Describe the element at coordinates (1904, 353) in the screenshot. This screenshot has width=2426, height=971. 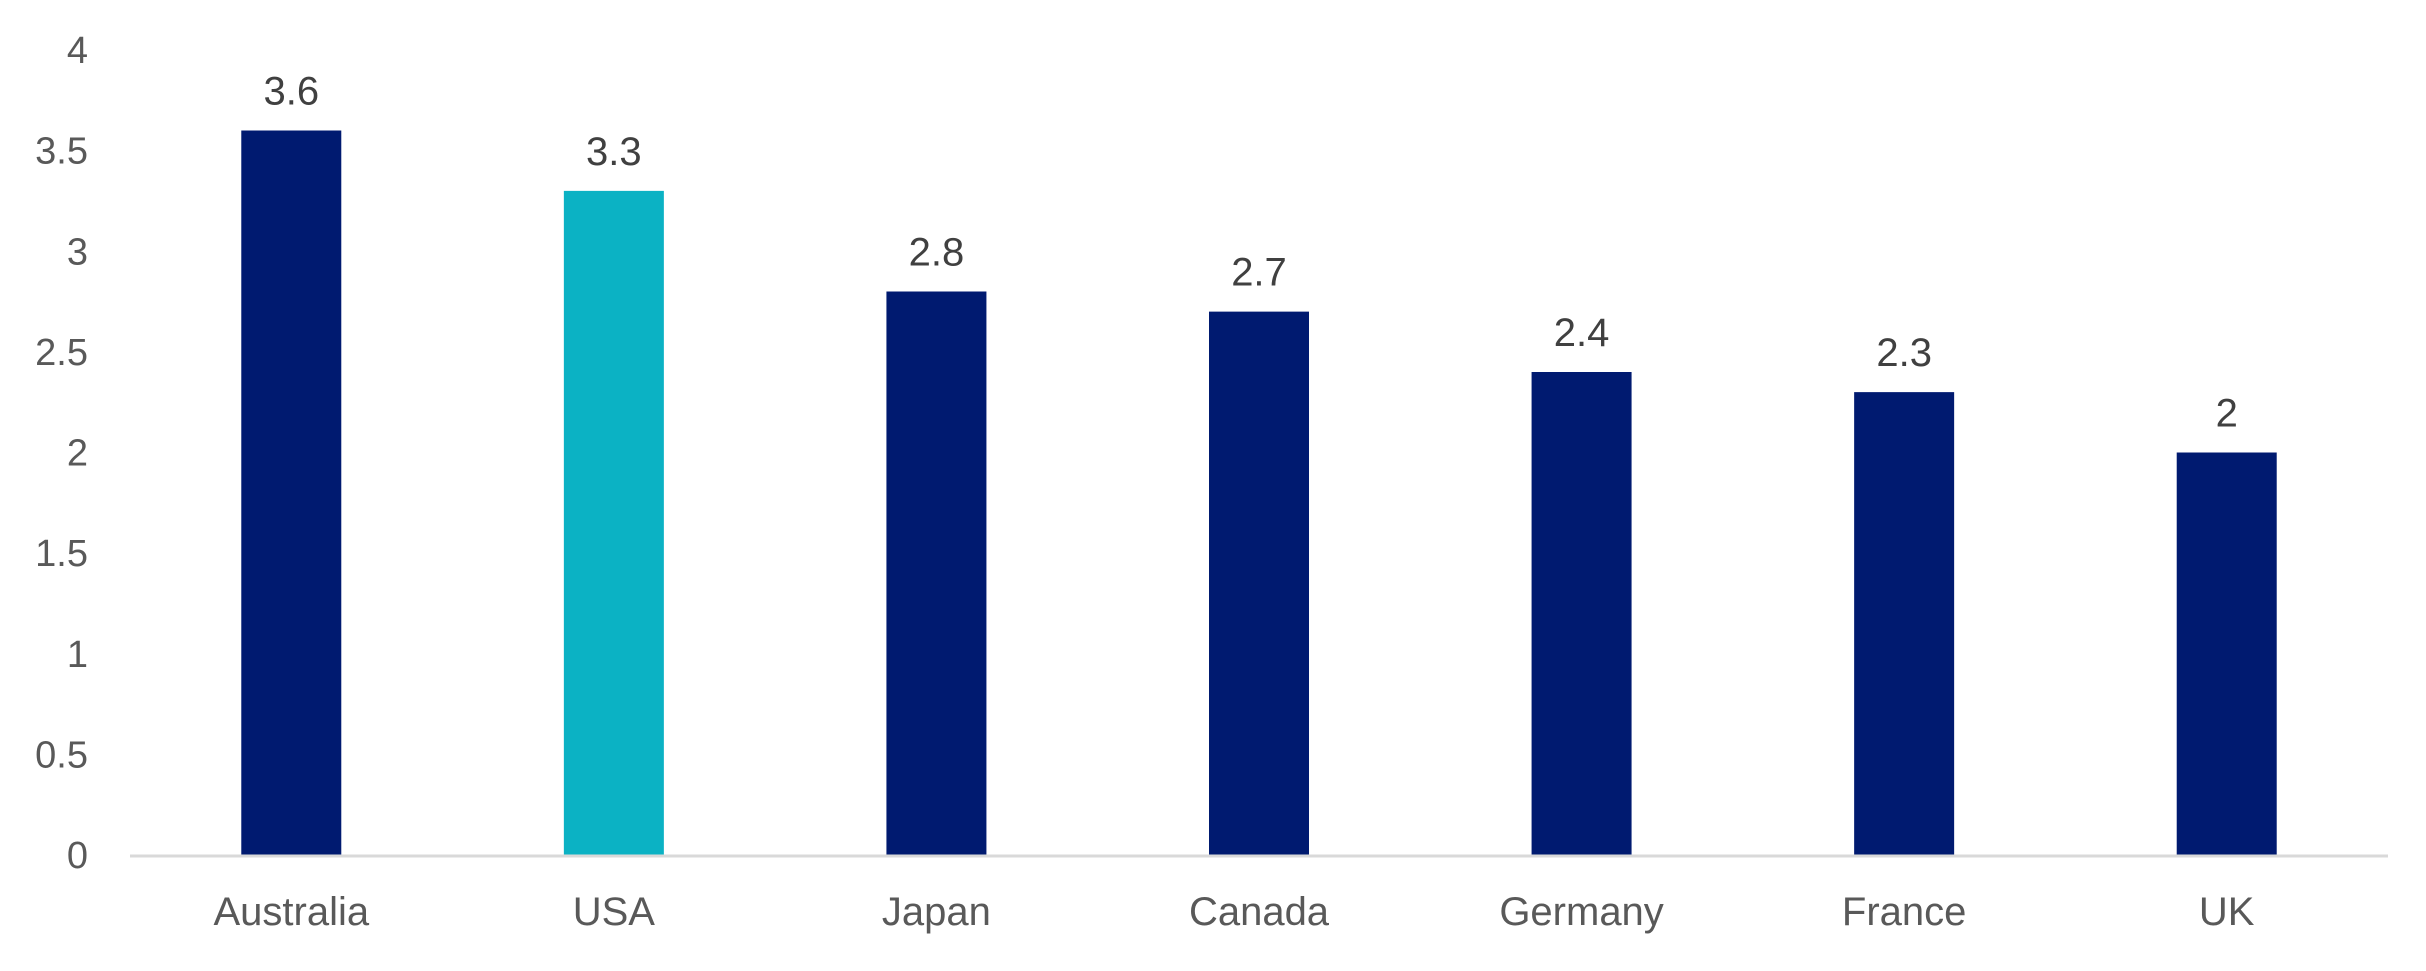
I see `data-label-france: 2.3` at that location.